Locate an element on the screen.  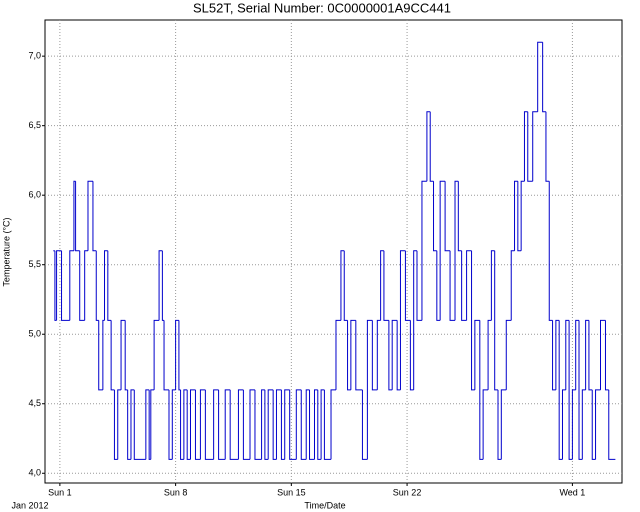
y-axis-label: Temperature (°C) is located at coordinates (6, 251).